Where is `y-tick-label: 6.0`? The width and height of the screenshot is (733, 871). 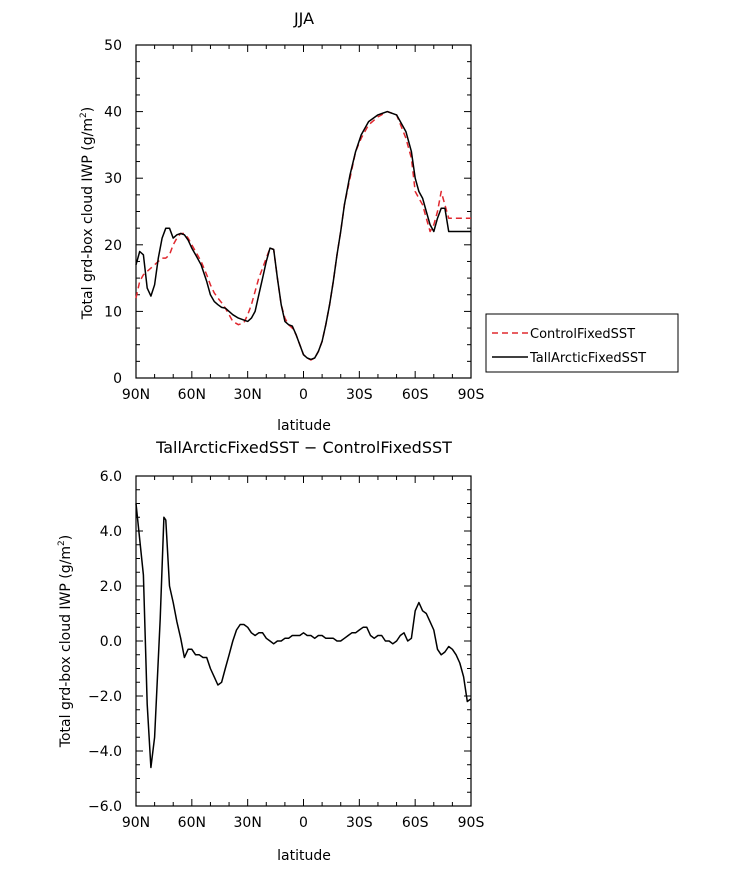 y-tick-label: 6.0 is located at coordinates (111, 477).